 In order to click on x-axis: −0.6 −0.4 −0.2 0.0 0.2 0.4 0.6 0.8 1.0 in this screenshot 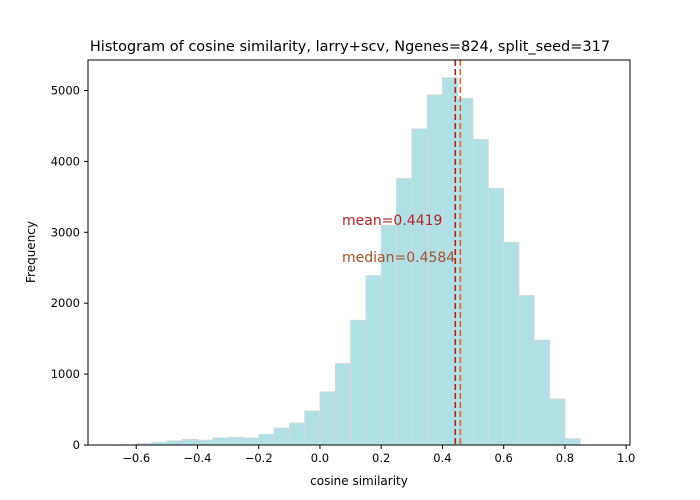, I will do `click(378, 455)`.